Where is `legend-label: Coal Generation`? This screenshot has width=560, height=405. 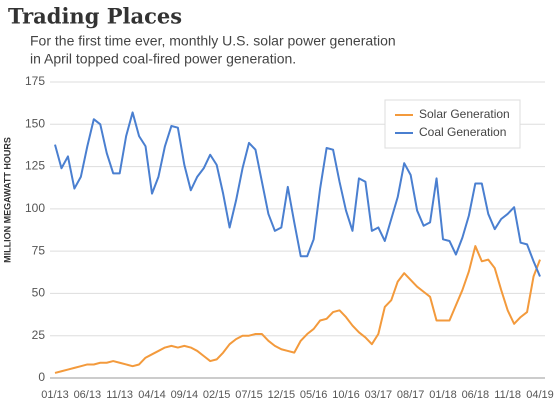
legend-label: Coal Generation is located at coordinates (462, 132).